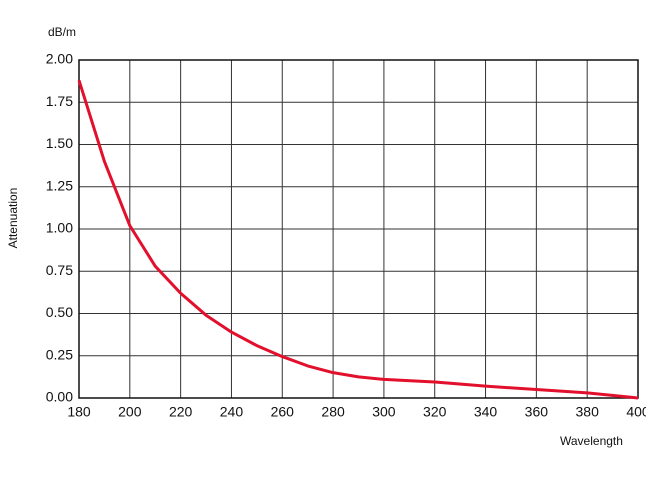  Describe the element at coordinates (130, 412) in the screenshot. I see `x-tick-label: 200` at that location.